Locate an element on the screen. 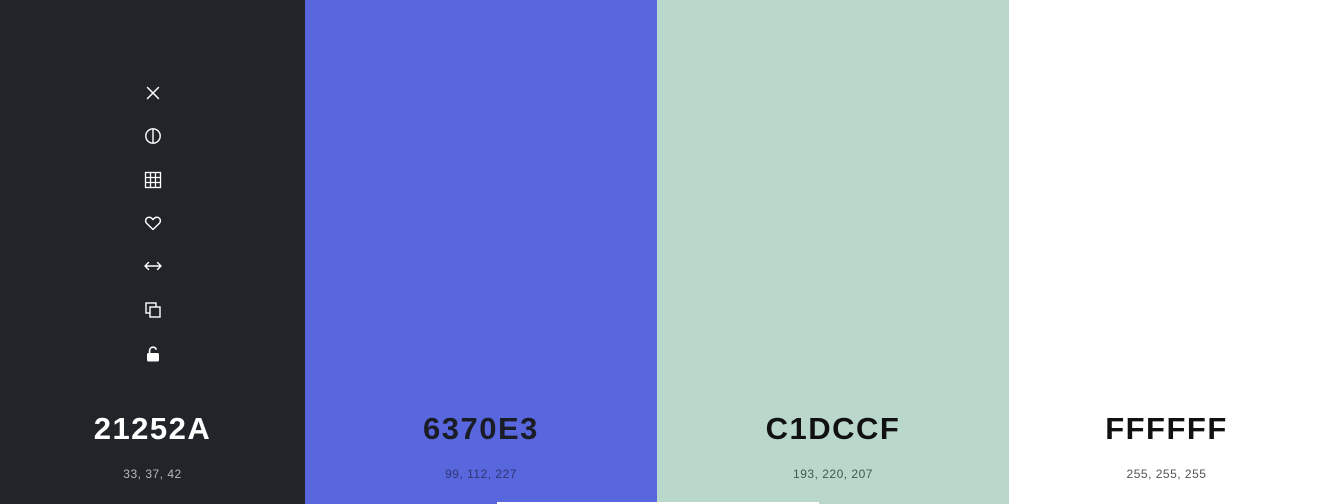  rgb-value: 193, 220, 207 is located at coordinates (833, 474).